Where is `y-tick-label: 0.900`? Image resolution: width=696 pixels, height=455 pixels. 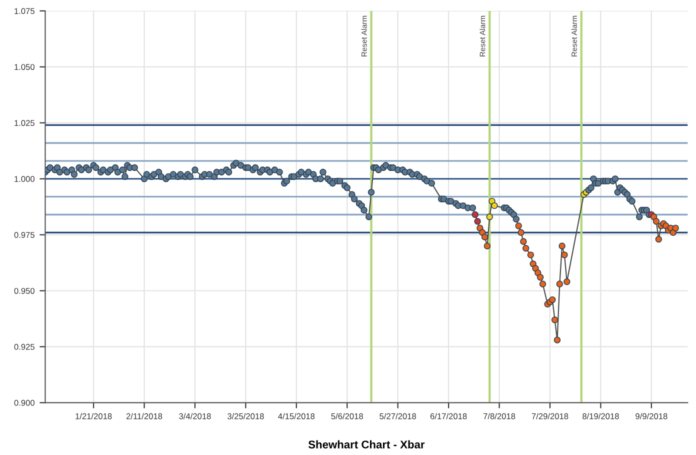 y-tick-label: 0.900 is located at coordinates (24, 403).